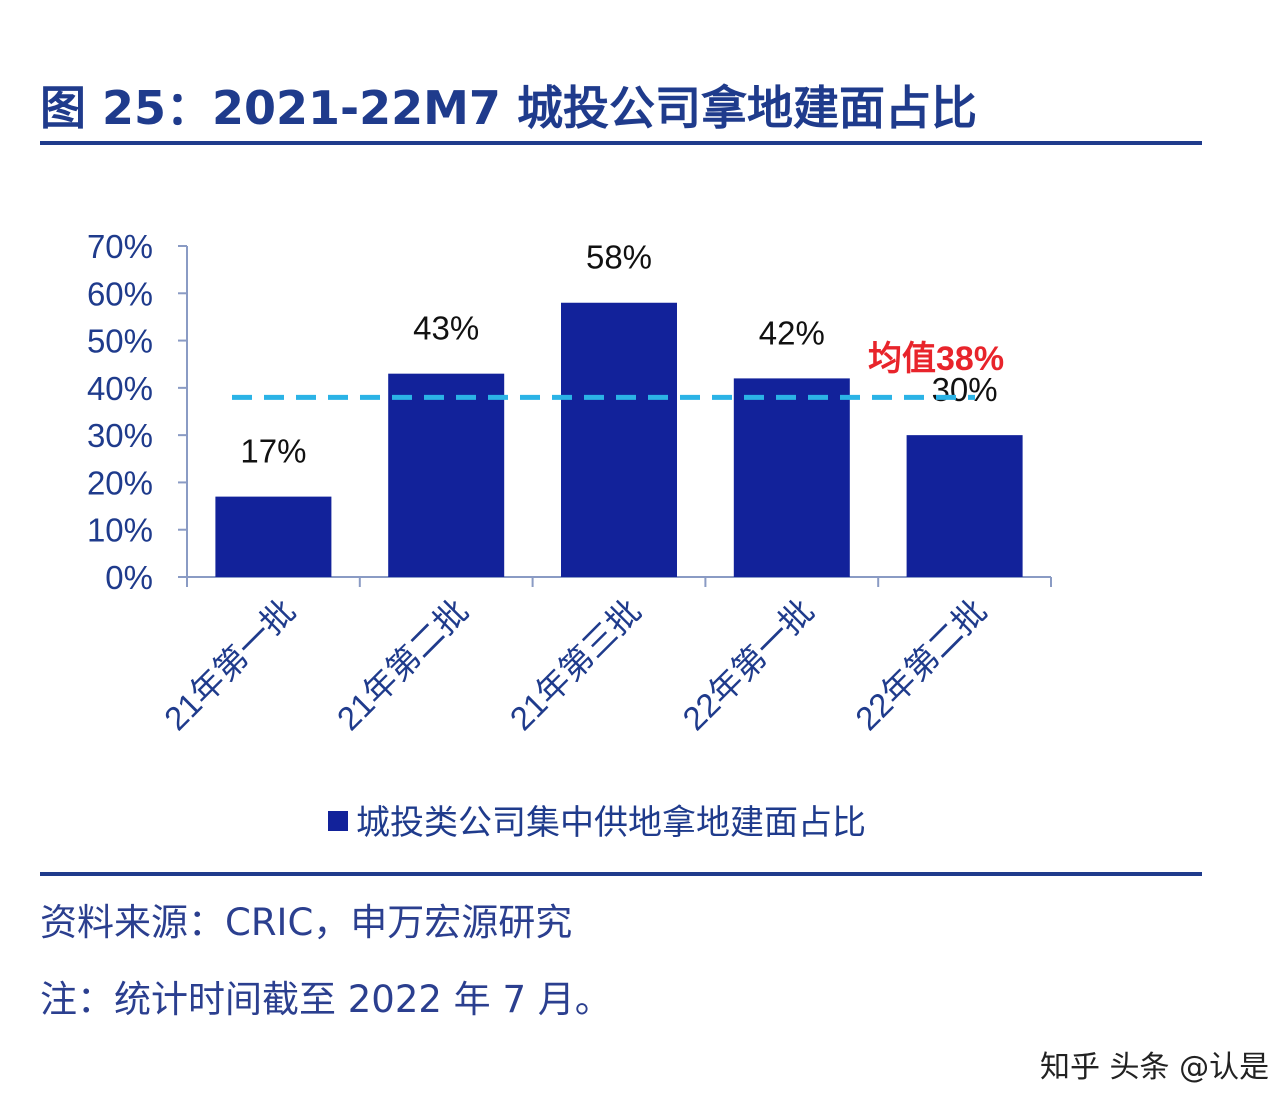 This screenshot has height=1120, width=1272. Describe the element at coordinates (273, 451) in the screenshot. I see `data-label: 17%` at that location.